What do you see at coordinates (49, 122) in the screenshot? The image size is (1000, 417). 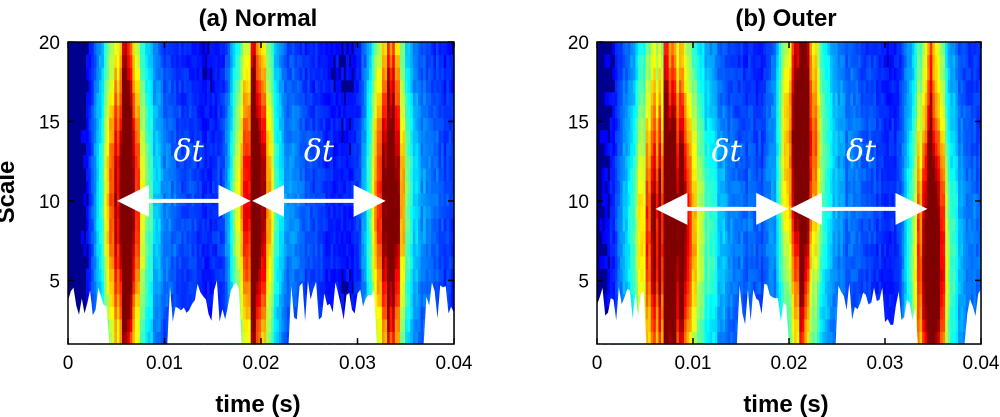 I see `y-tick-label: 15` at bounding box center [49, 122].